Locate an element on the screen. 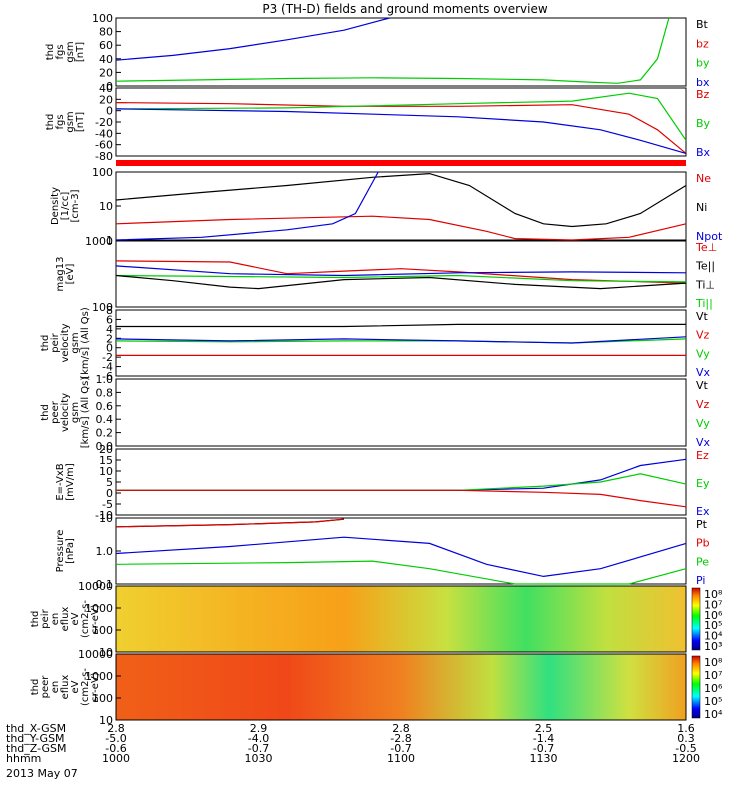  series-Bz is located at coordinates (401, 128).